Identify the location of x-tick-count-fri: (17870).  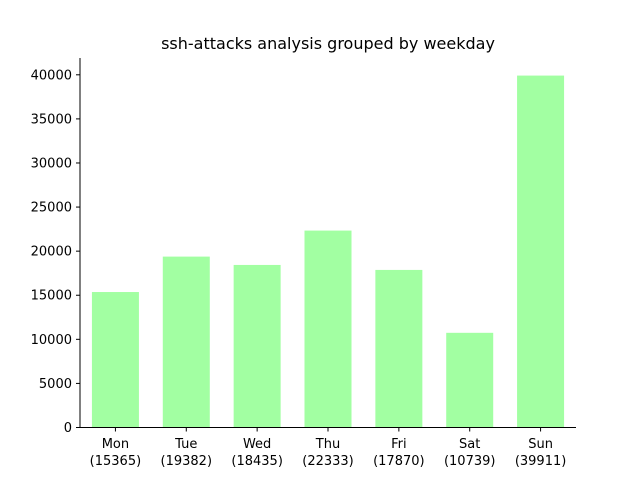
(399, 461).